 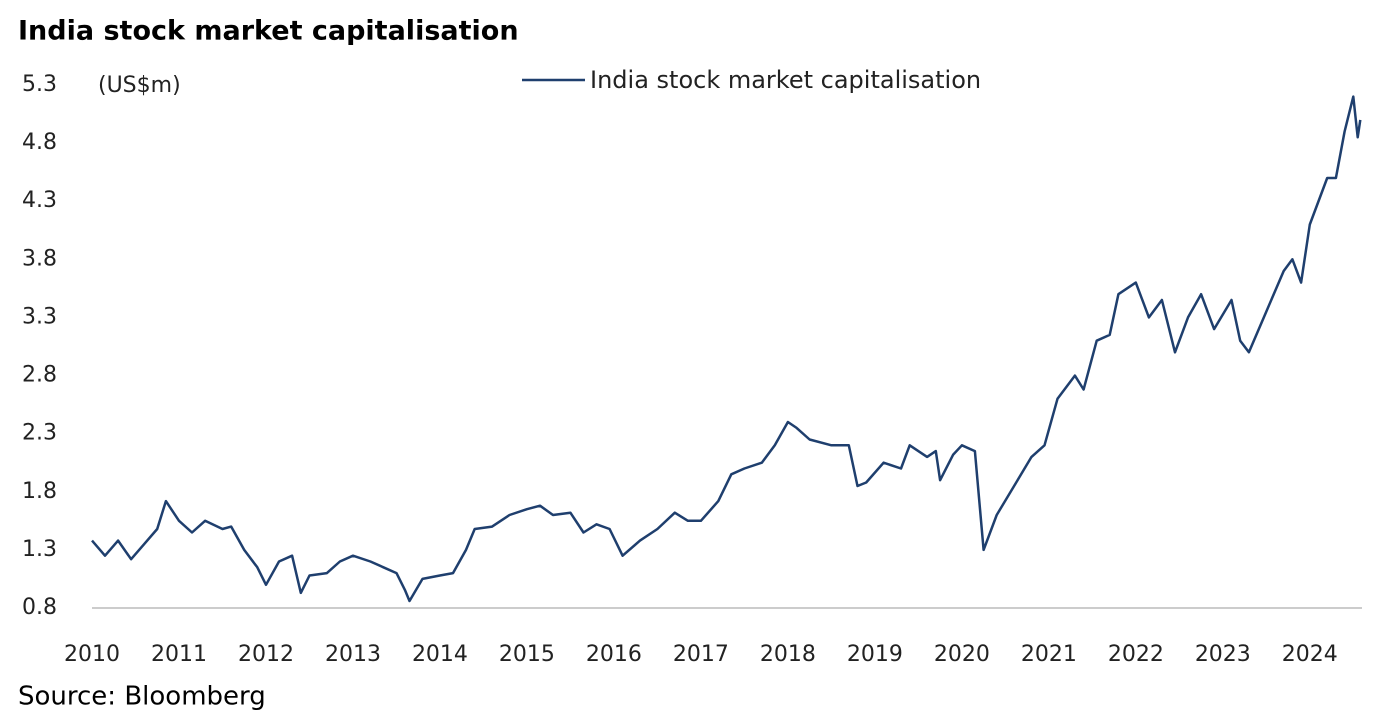 I want to click on y-tick-label: 1.3, so click(x=39, y=549).